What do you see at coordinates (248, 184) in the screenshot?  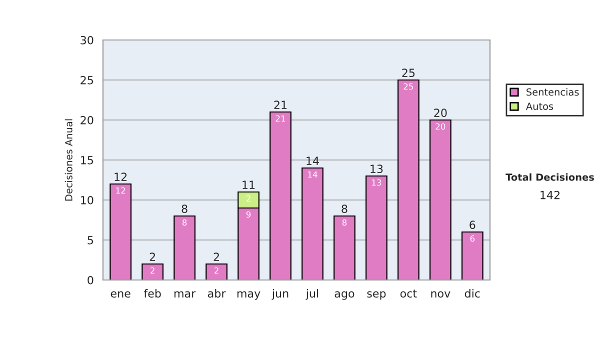 I see `total-label: 11` at bounding box center [248, 184].